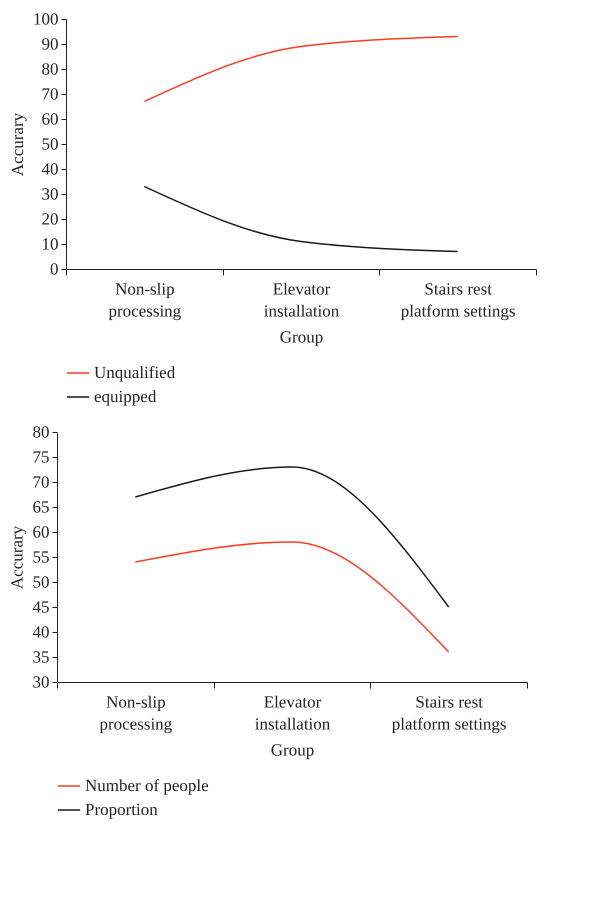  Describe the element at coordinates (121, 809) in the screenshot. I see `legend-label: Proportion` at that location.